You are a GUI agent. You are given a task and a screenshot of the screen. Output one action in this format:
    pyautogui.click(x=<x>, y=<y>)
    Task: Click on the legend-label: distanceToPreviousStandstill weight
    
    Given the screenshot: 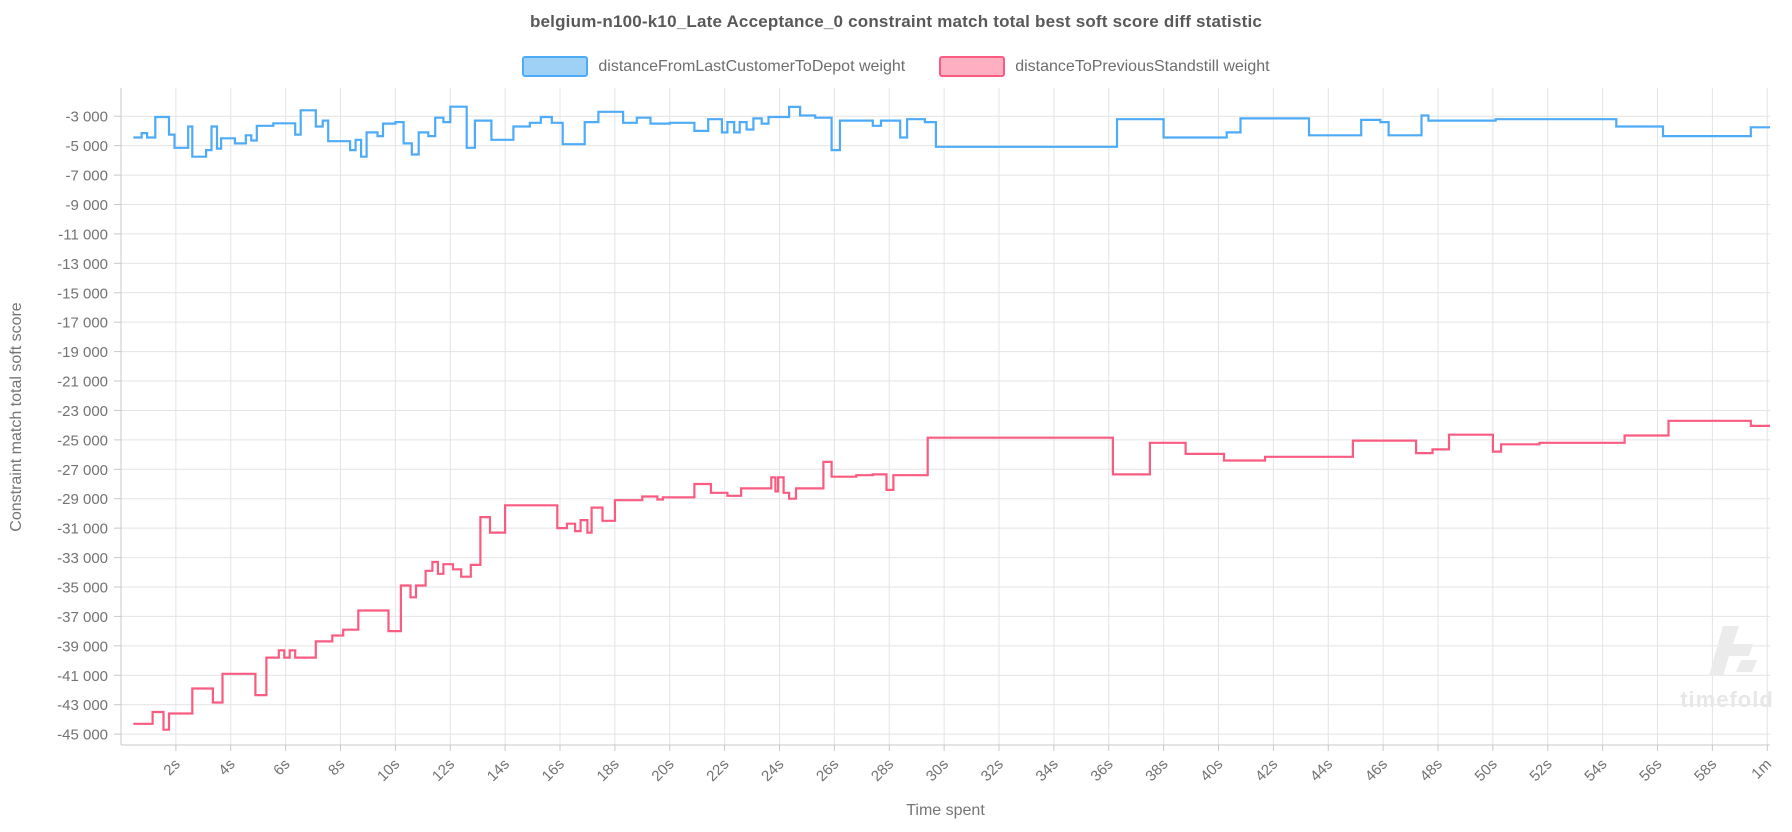 What is the action you would take?
    pyautogui.click(x=1142, y=66)
    